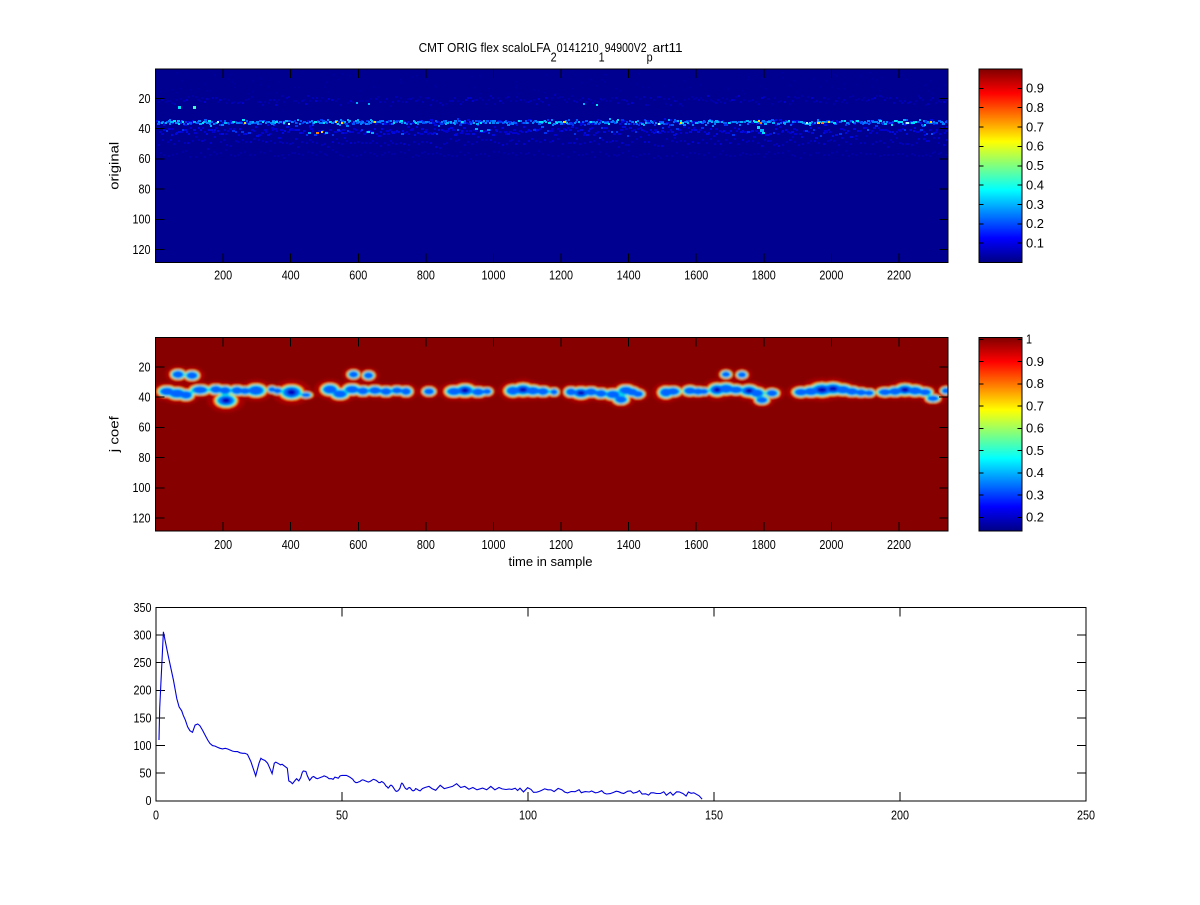  Describe the element at coordinates (668, 47) in the screenshot. I see `svg-text: art11` at that location.